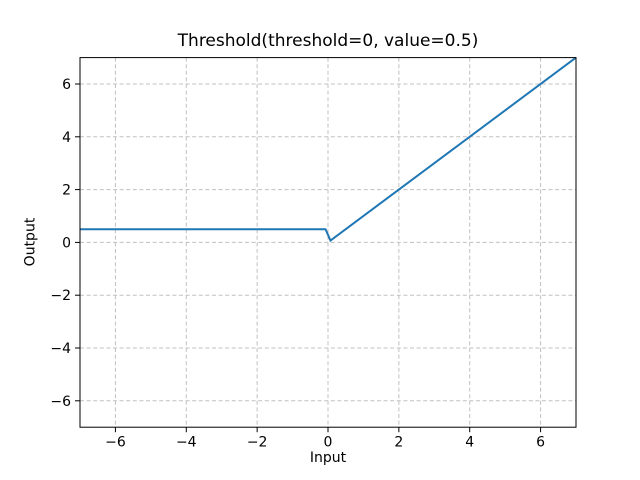 The height and width of the screenshot is (480, 640). What do you see at coordinates (60, 296) in the screenshot?
I see `y-tick-label: −2` at bounding box center [60, 296].